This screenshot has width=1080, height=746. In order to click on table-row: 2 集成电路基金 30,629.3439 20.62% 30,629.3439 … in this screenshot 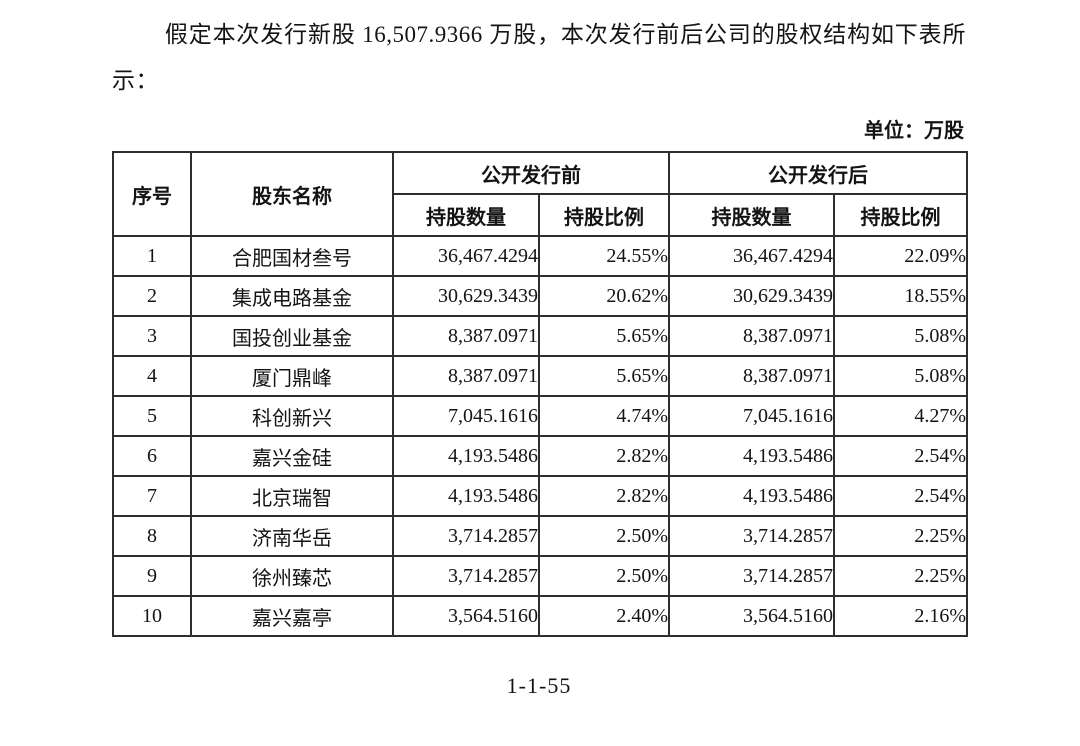, I will do `click(540, 296)`.